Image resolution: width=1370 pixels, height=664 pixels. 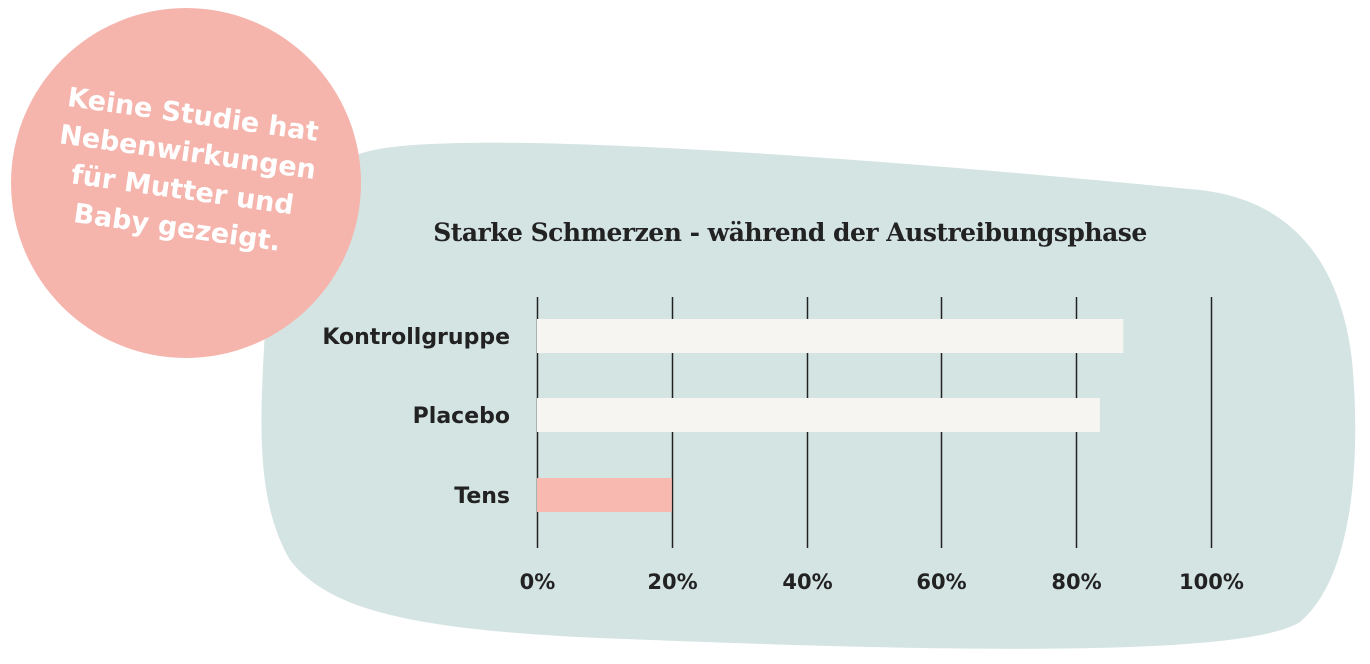 What do you see at coordinates (1211, 582) in the screenshot?
I see `x-tick-label: 100%` at bounding box center [1211, 582].